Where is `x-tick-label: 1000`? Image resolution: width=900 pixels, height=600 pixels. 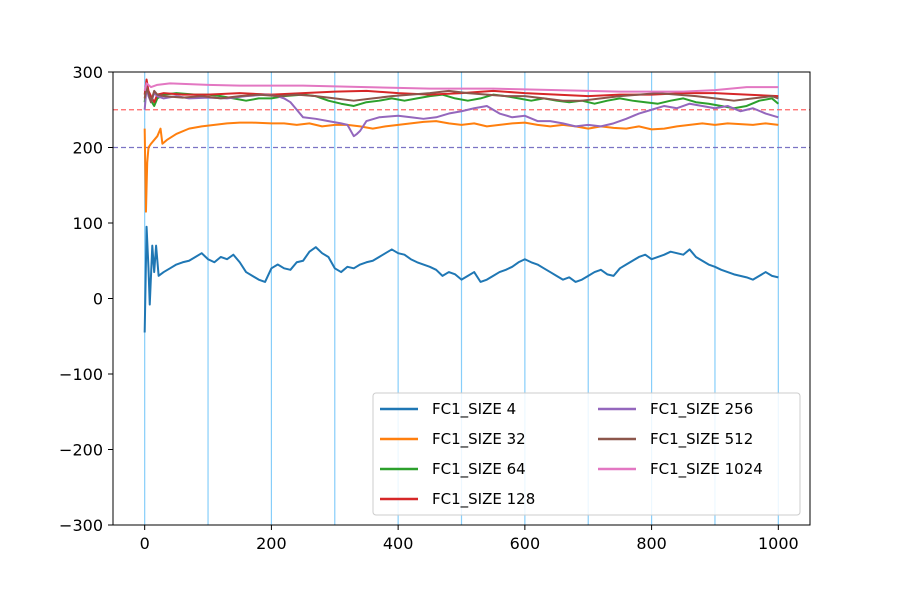
x-tick-label: 1000 is located at coordinates (778, 543).